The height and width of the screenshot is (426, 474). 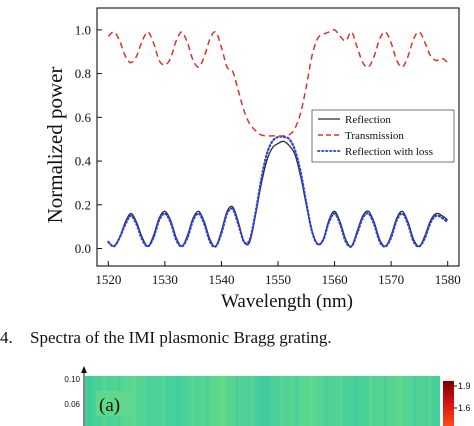 I want to click on x-tick-label: 1540, so click(x=221, y=279).